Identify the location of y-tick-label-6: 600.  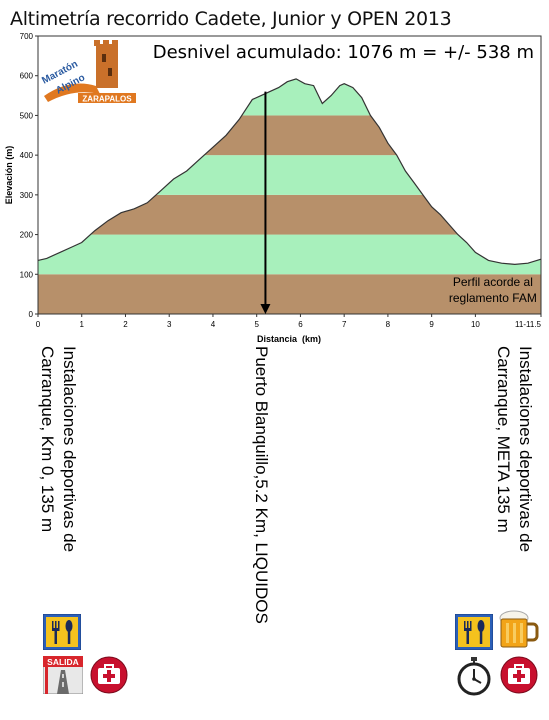
(27, 76).